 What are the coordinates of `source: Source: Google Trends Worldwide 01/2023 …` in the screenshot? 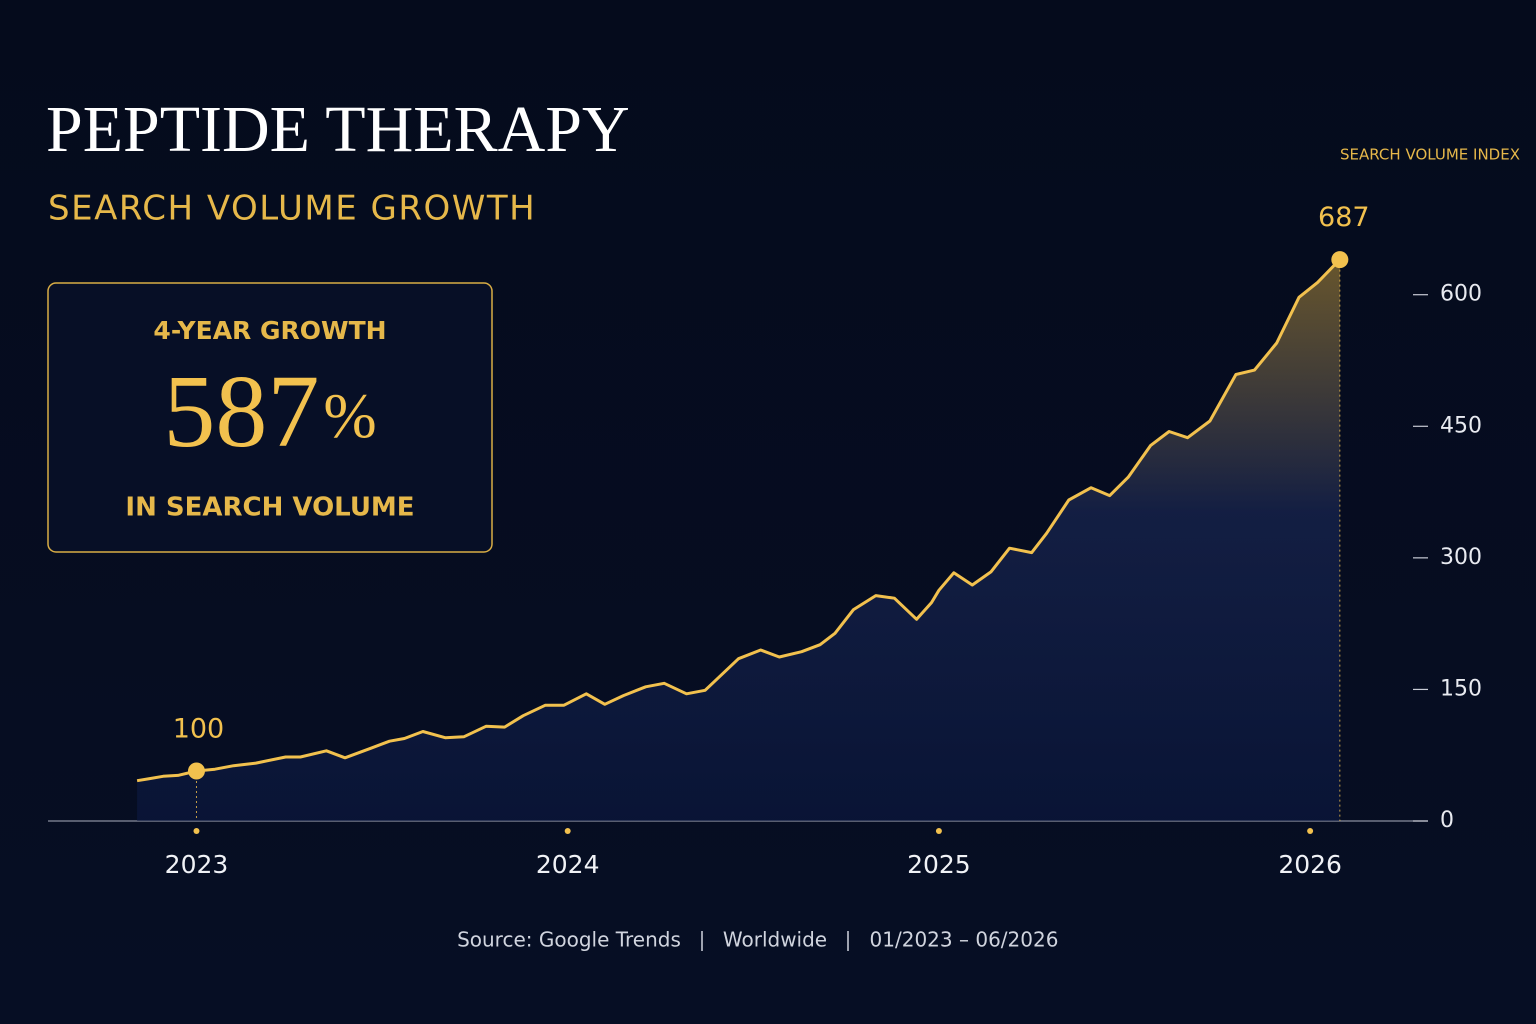 It's located at (757, 940).